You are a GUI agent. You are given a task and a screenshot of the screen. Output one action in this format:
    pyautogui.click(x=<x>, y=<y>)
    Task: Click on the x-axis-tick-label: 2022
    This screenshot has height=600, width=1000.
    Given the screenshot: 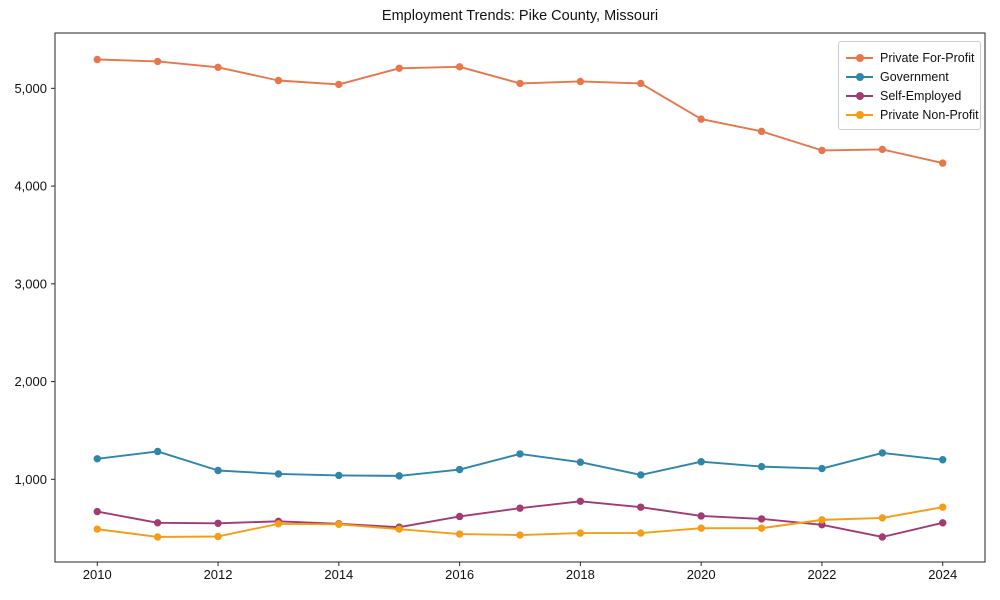 What is the action you would take?
    pyautogui.click(x=821, y=574)
    